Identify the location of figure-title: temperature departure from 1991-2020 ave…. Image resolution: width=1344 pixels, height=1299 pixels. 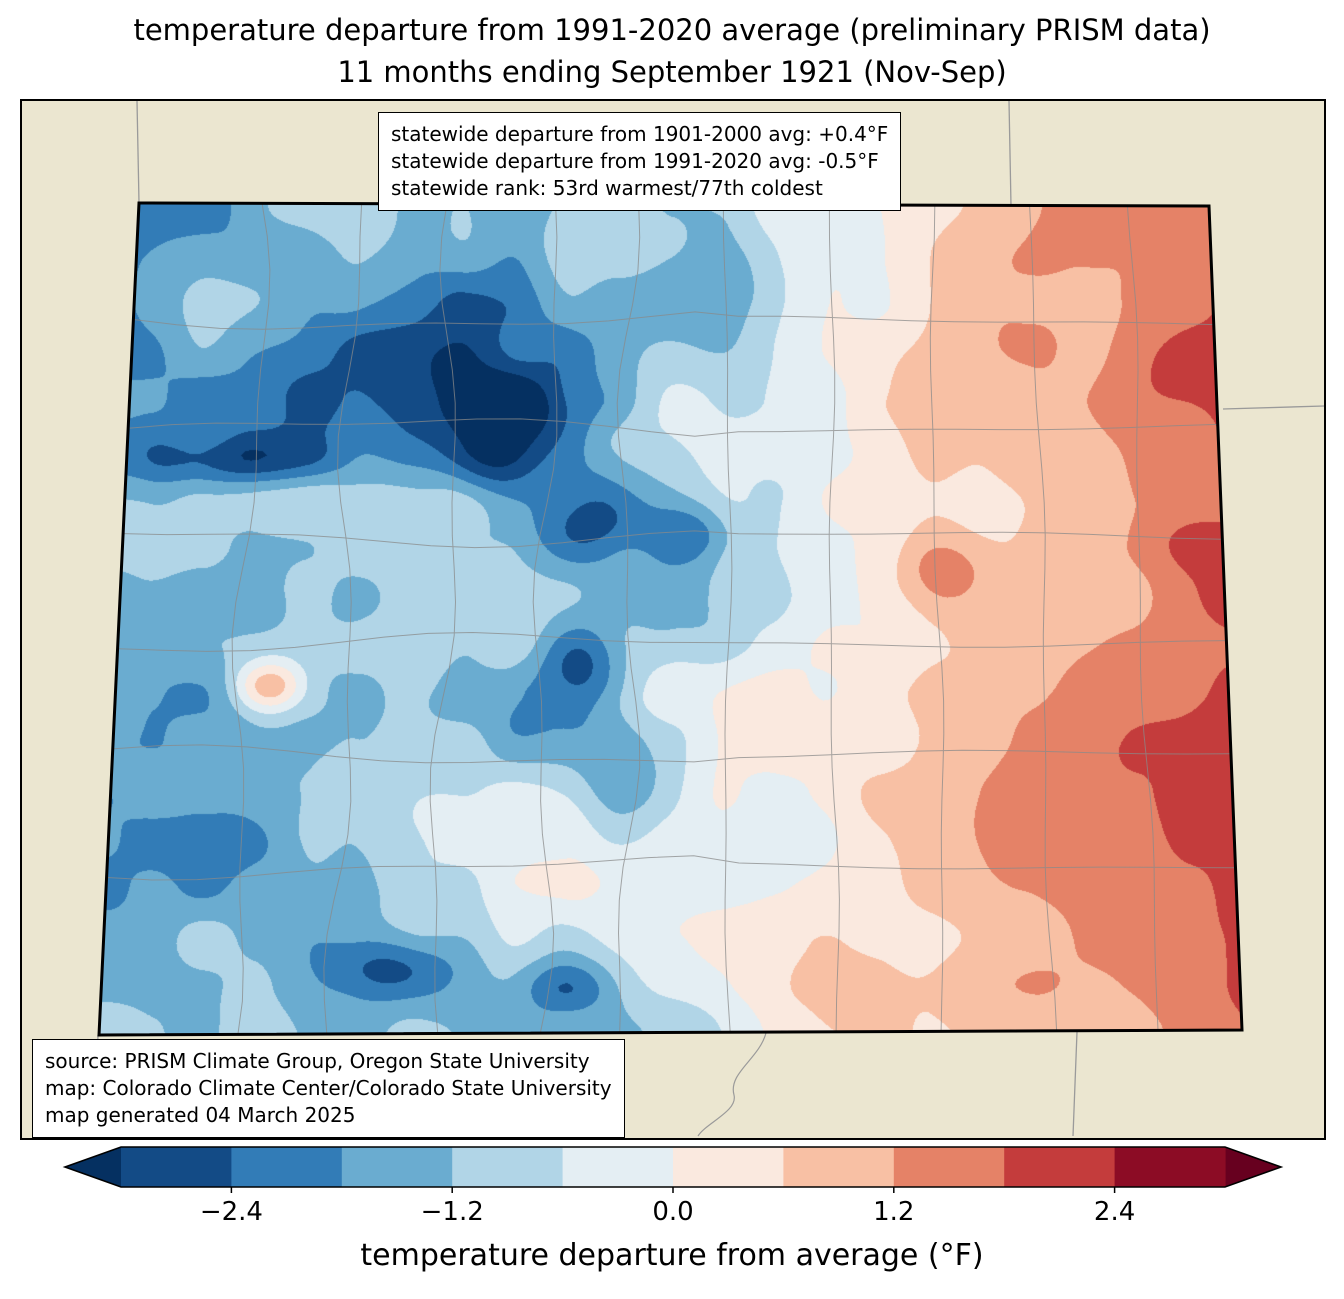
(672, 30).